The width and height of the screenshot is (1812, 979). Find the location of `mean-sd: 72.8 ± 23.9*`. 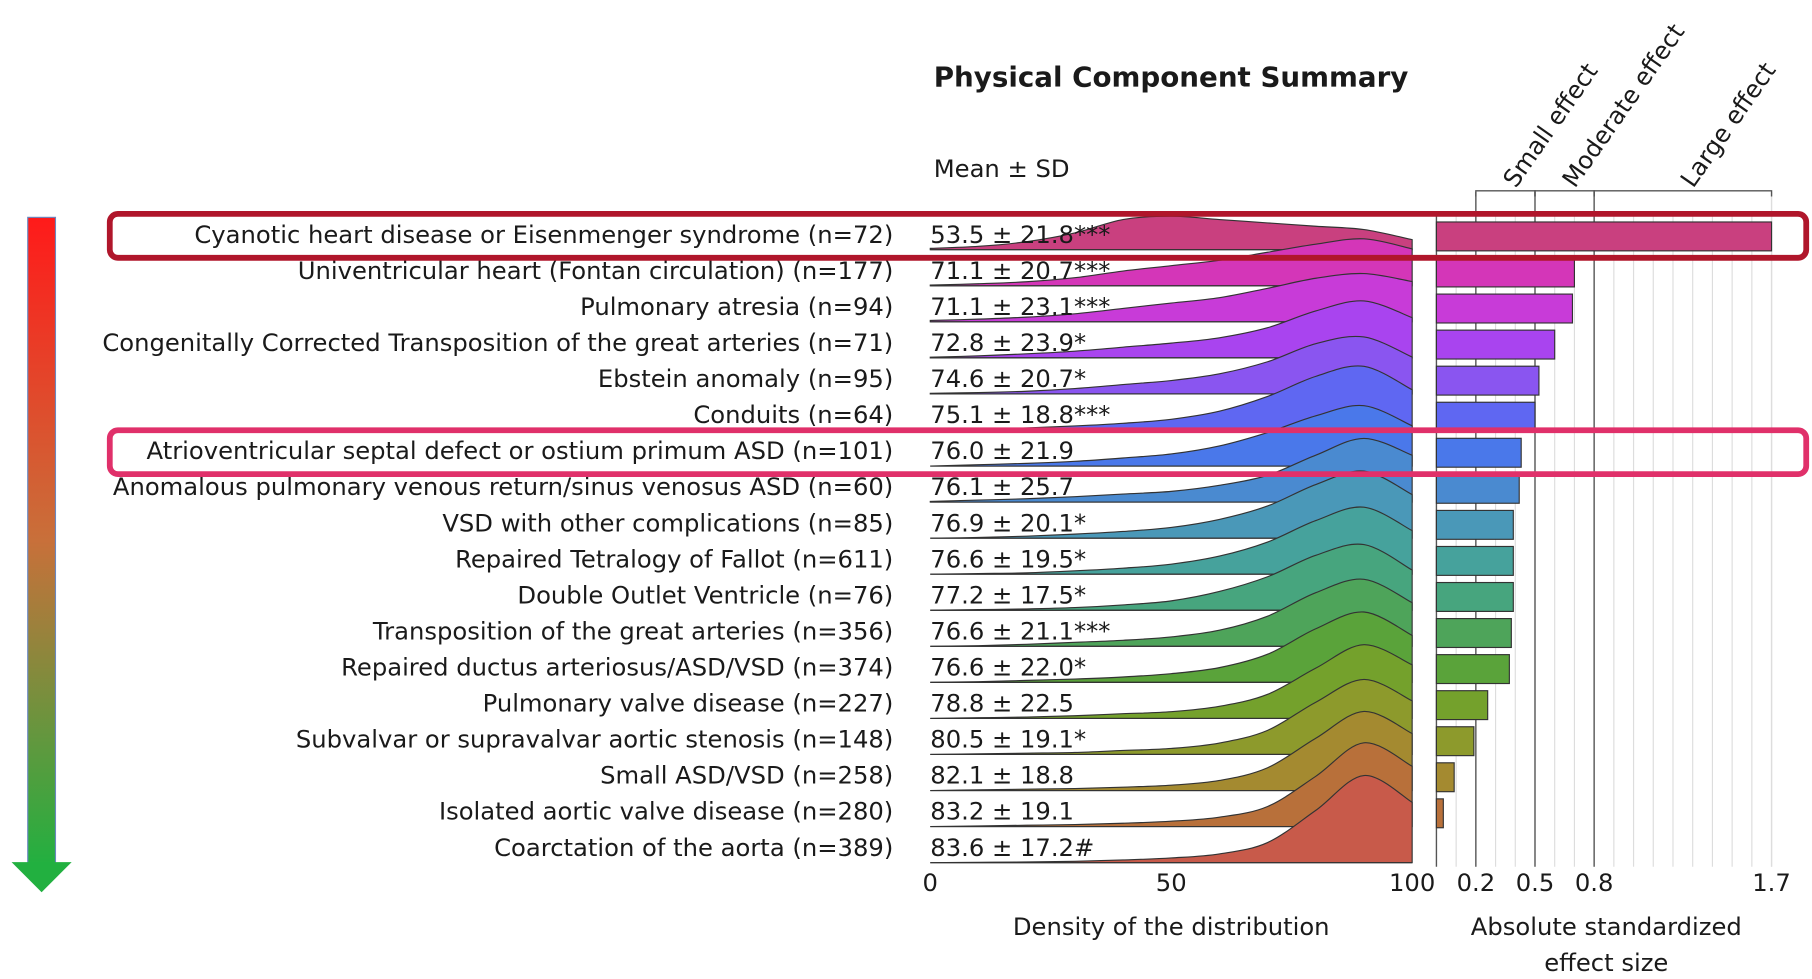

mean-sd: 72.8 ± 23.9* is located at coordinates (1008, 342).